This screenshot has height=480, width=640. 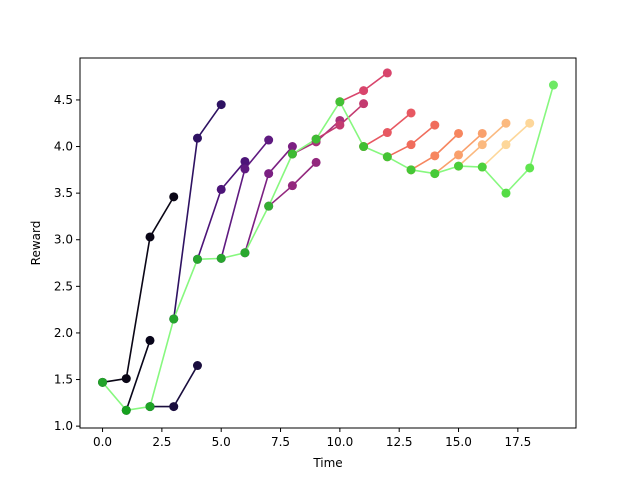 What do you see at coordinates (517, 442) in the screenshot?
I see `x-tick-label: 17.5` at bounding box center [517, 442].